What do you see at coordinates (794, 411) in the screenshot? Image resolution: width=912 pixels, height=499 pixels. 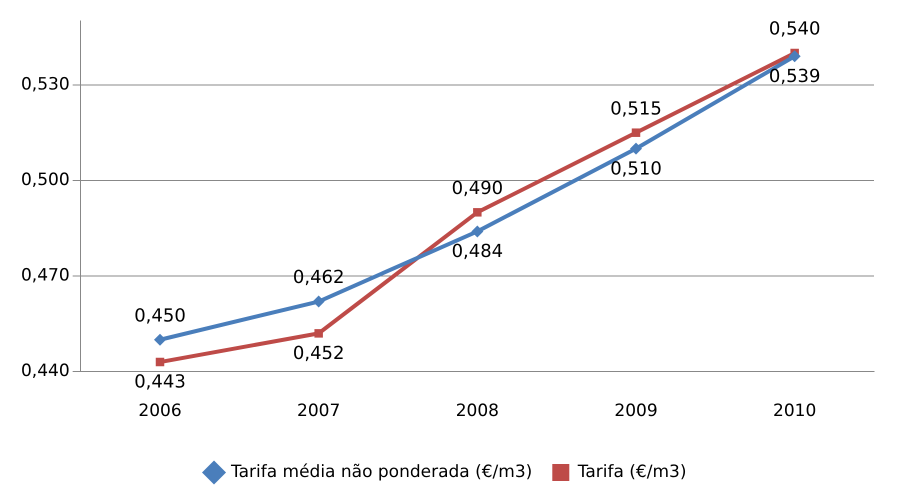 I see `x-tick-label: 2010` at bounding box center [794, 411].